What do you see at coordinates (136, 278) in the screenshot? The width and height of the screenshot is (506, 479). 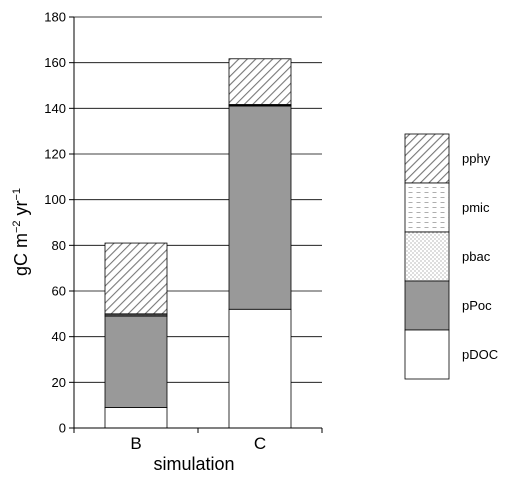 I see `bar-segment-b-pphy` at bounding box center [136, 278].